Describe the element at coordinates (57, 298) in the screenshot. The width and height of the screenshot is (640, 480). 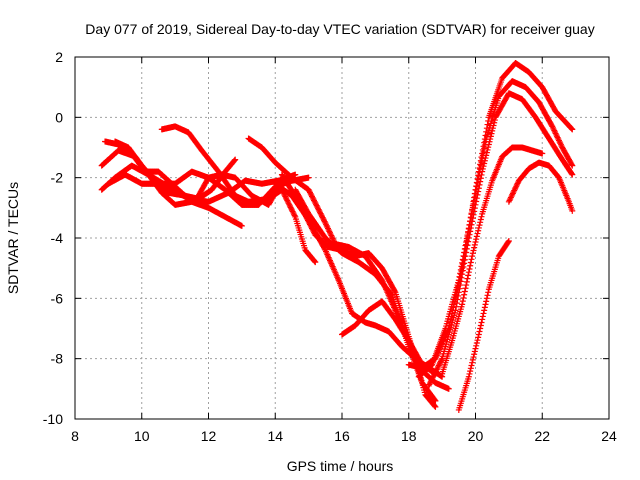
I see `y-tick-label: -6` at that location.